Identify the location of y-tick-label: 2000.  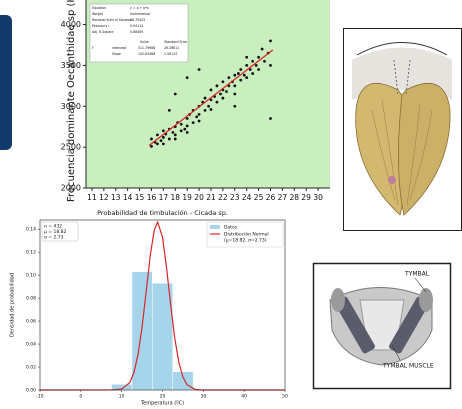
(71, 188).